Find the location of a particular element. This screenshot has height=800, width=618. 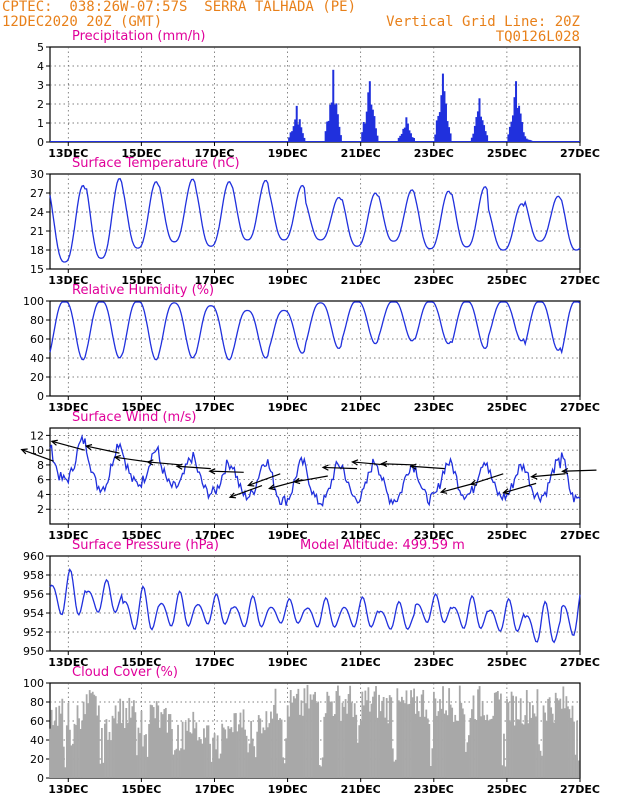

x-tick-label: 23DEC is located at coordinates (434, 789).